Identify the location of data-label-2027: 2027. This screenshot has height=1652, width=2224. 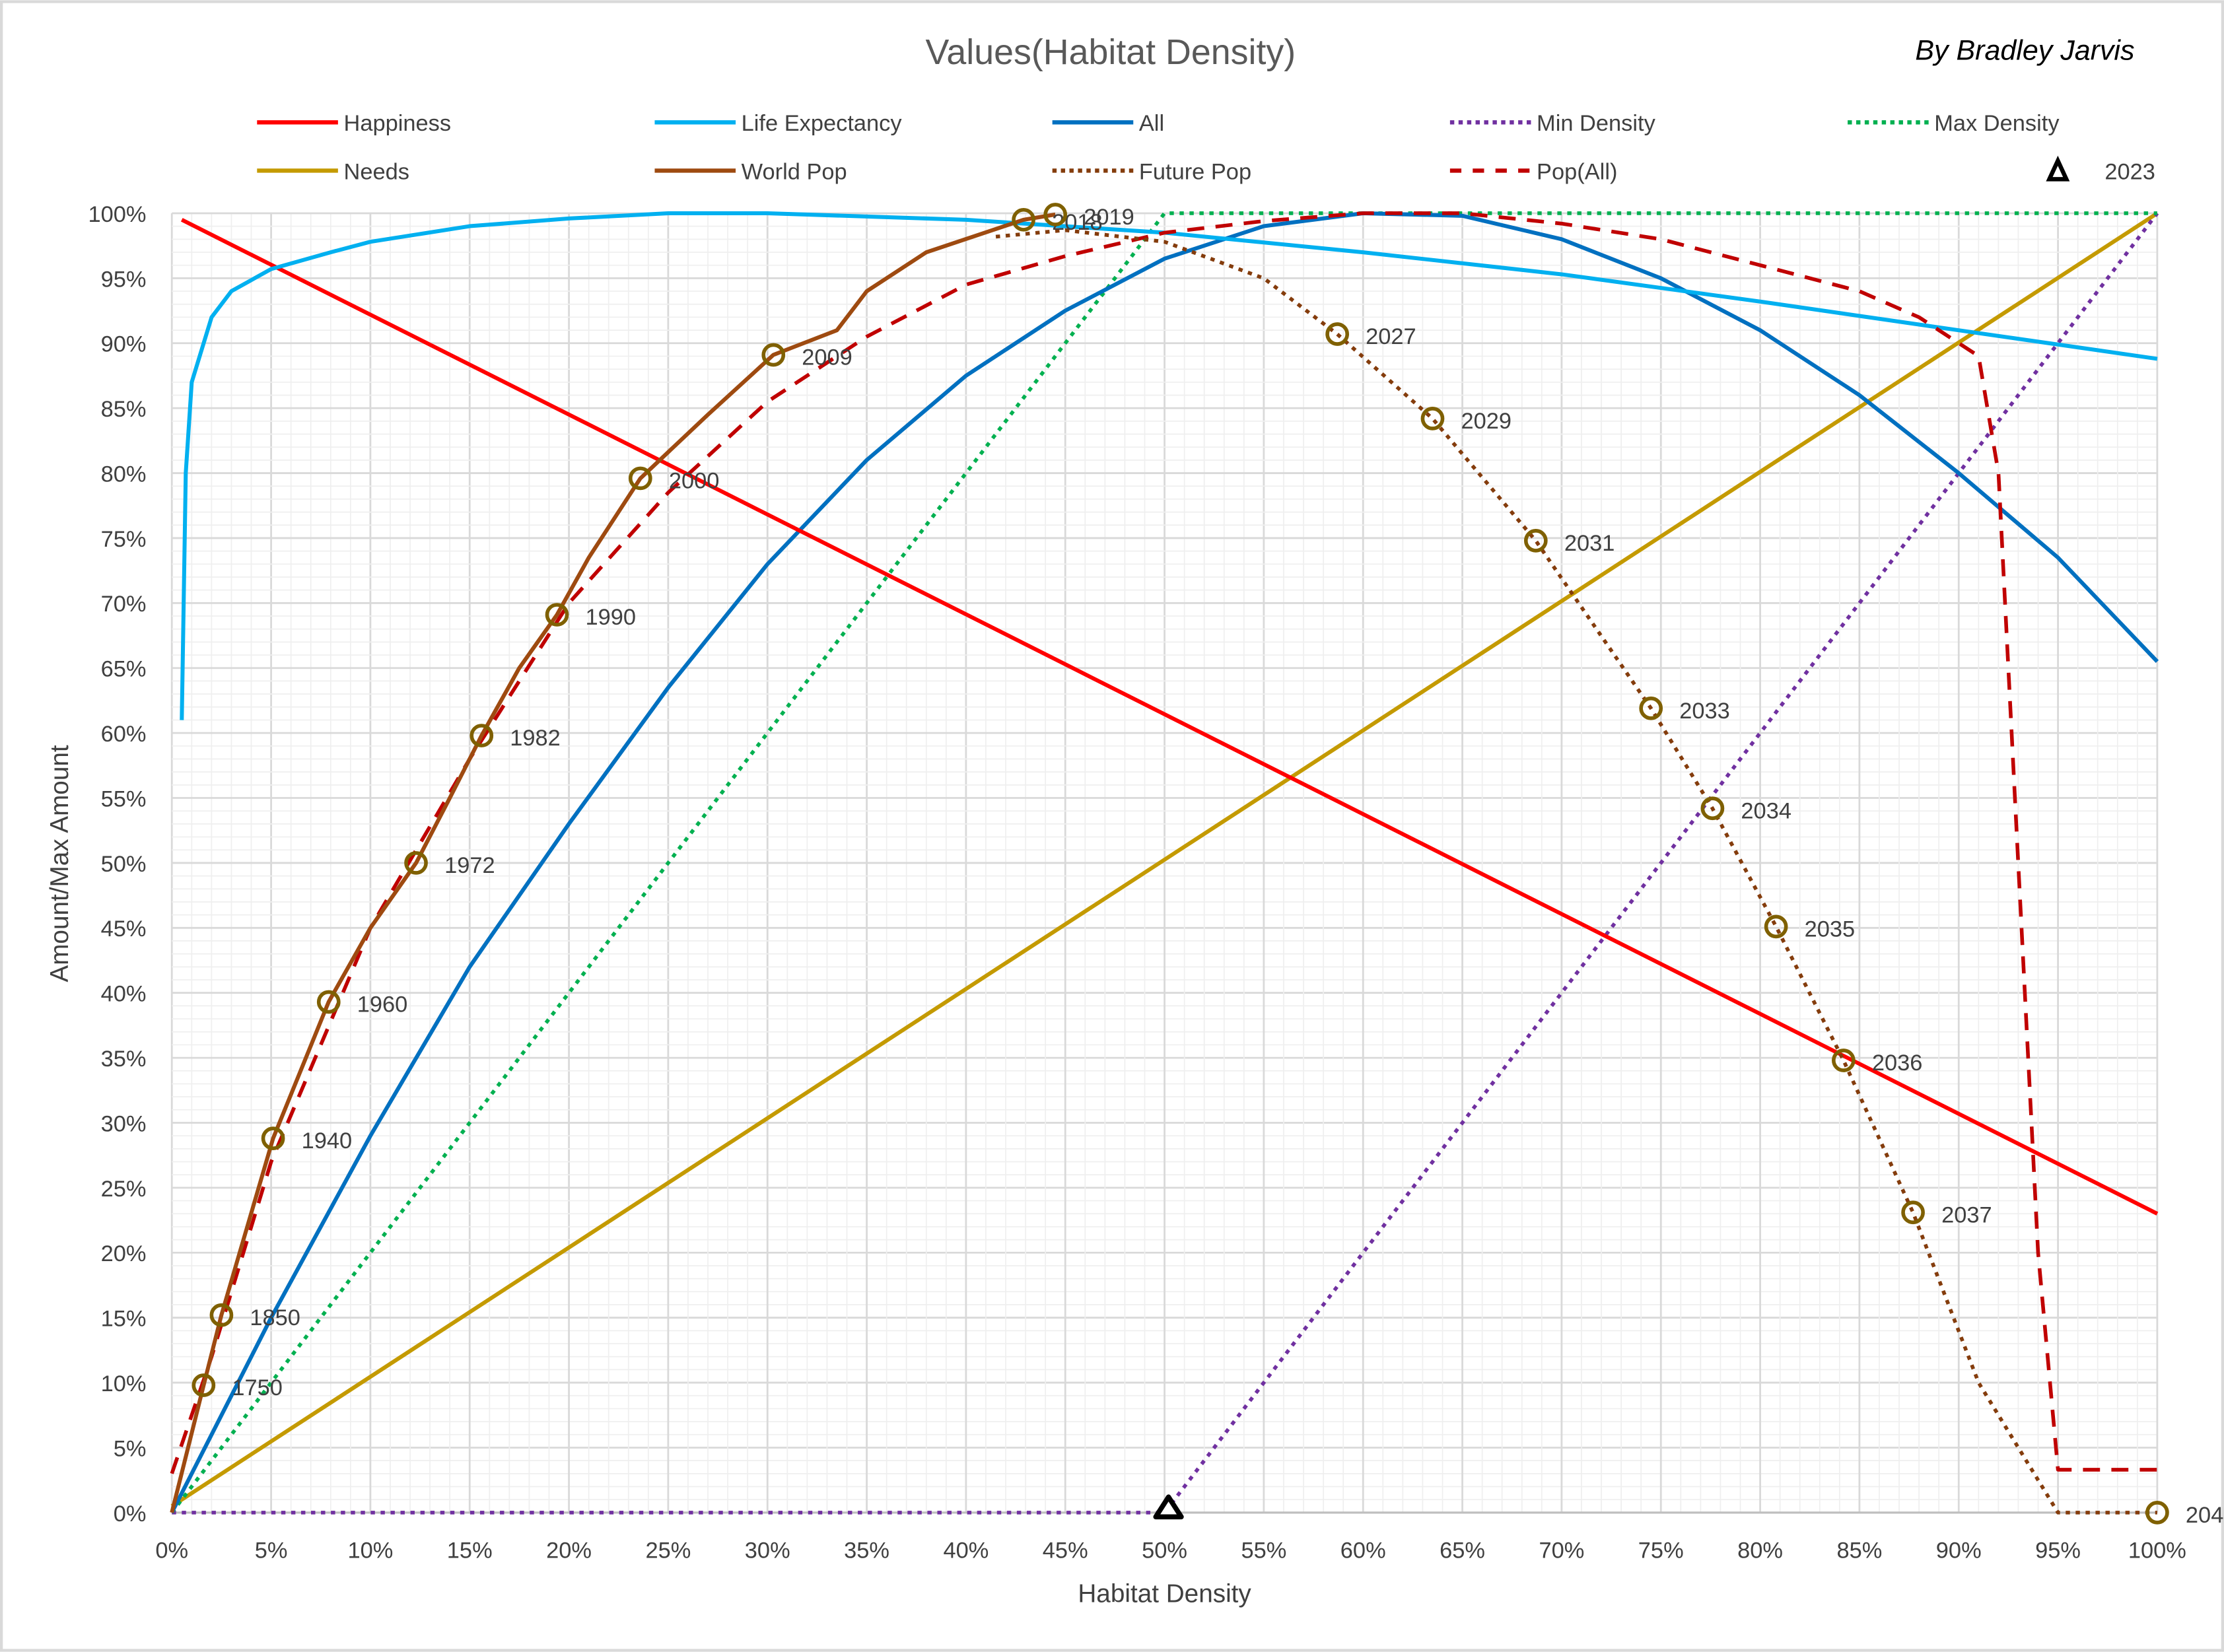
(1391, 336).